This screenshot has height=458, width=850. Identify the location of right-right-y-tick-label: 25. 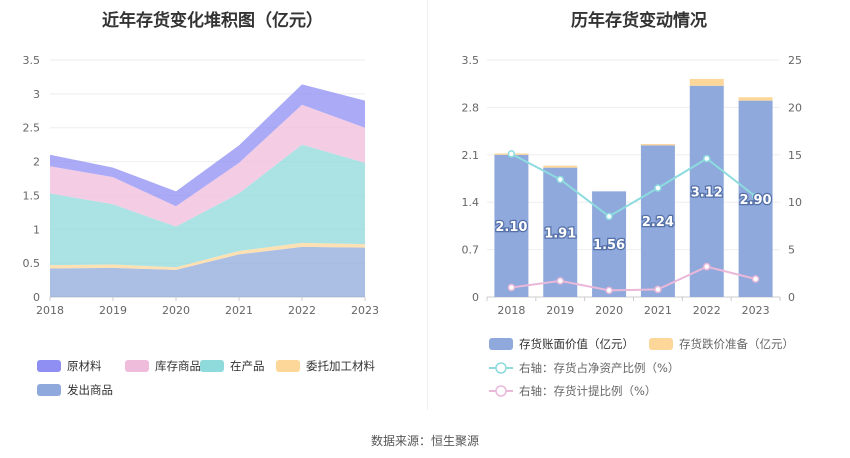
(795, 60).